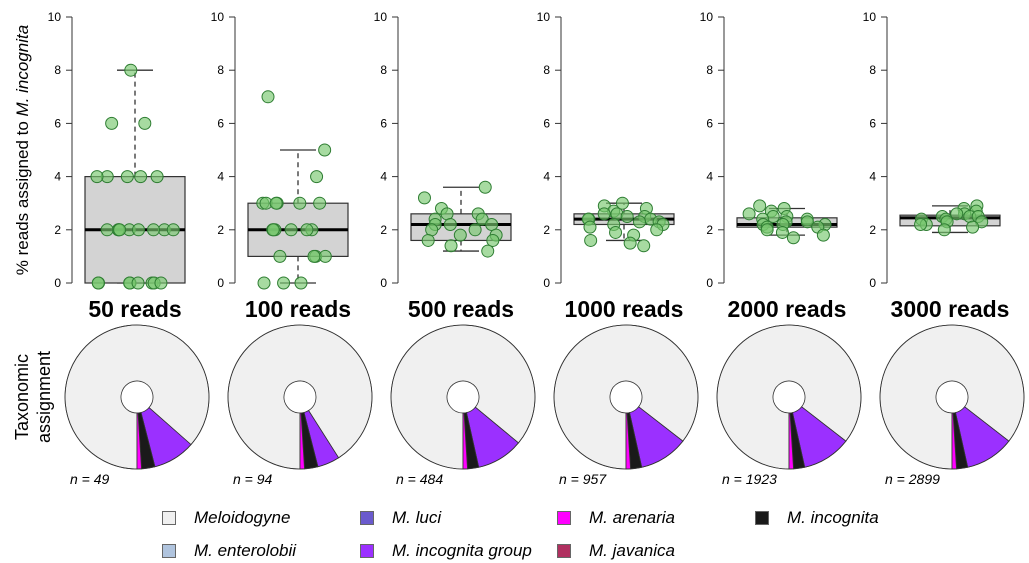 Image resolution: width=1029 pixels, height=563 pixels. I want to click on donut-row-label-line1: Taxonomic, so click(22, 397).